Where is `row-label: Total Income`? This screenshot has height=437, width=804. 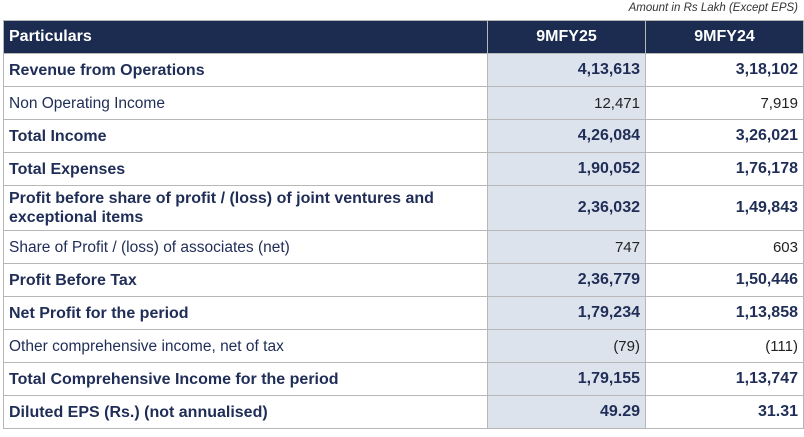 row-label: Total Income is located at coordinates (245, 136).